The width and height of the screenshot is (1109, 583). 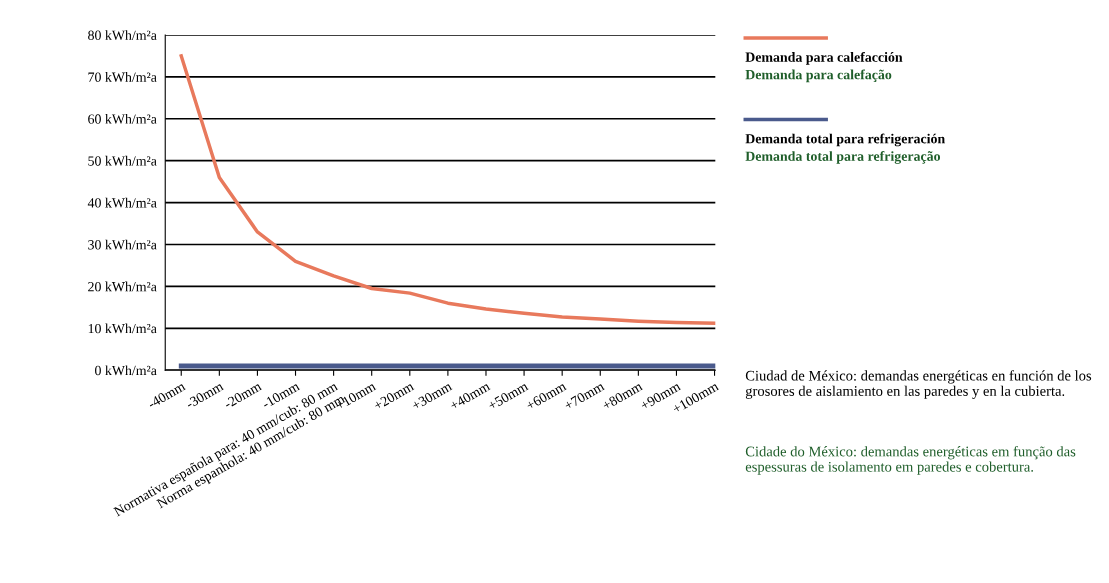 What do you see at coordinates (122, 286) in the screenshot?
I see `y-tick-label: 20 kWh/m²a` at bounding box center [122, 286].